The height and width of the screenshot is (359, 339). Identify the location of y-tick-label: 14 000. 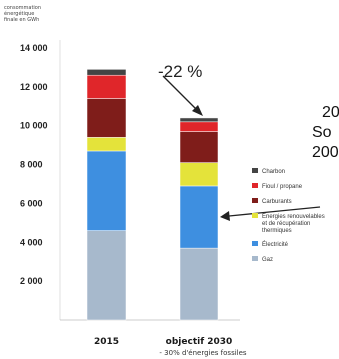
(34, 48).